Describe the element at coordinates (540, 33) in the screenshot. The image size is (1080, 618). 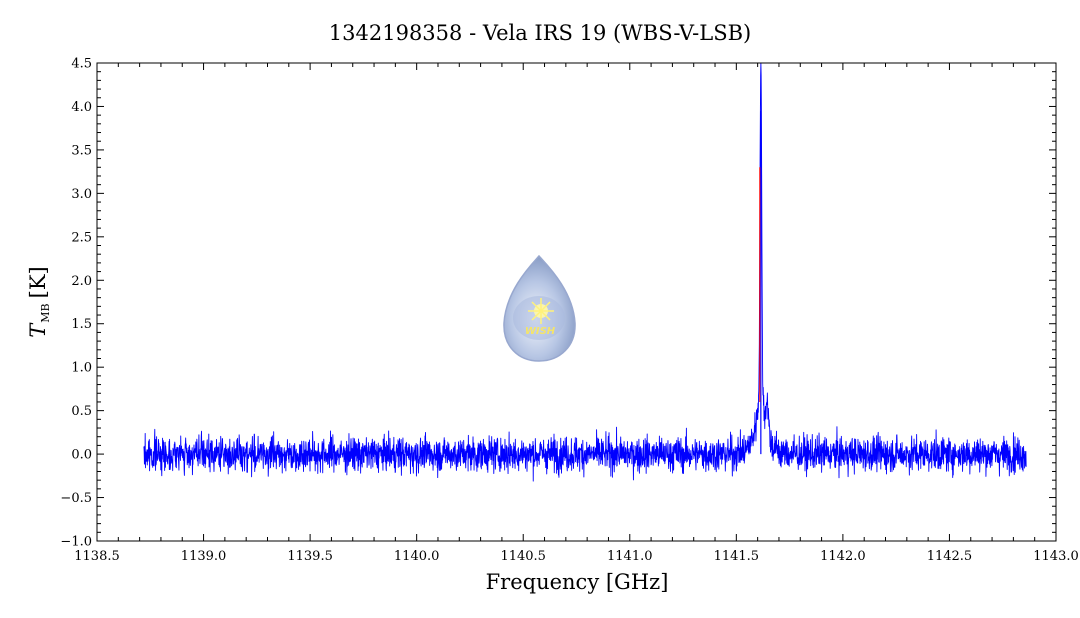
I see `chart-title: 1342198358 - Vela IRS 19 (WBS-V-LSB)` at that location.